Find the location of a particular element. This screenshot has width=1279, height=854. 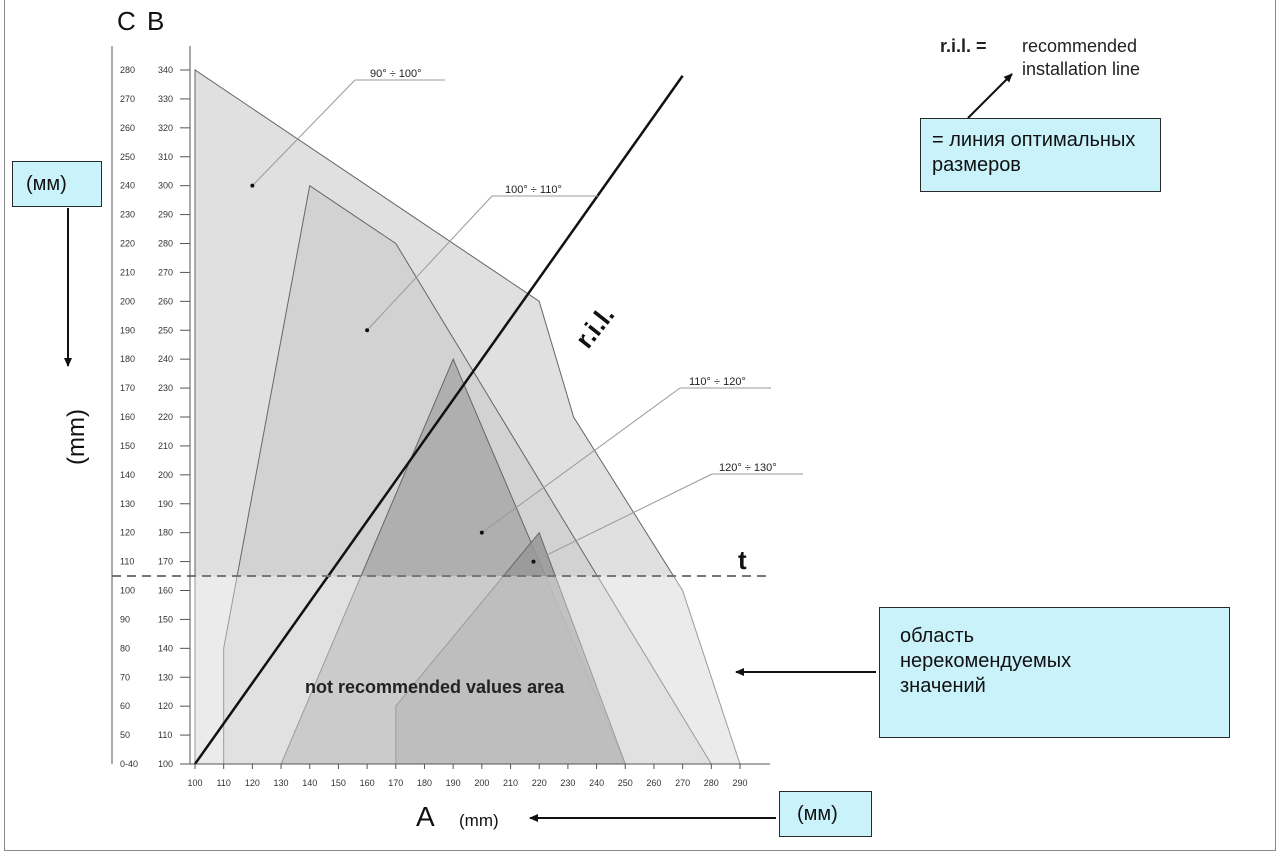

b-axis-tick-label: 340 is located at coordinates (165, 70).